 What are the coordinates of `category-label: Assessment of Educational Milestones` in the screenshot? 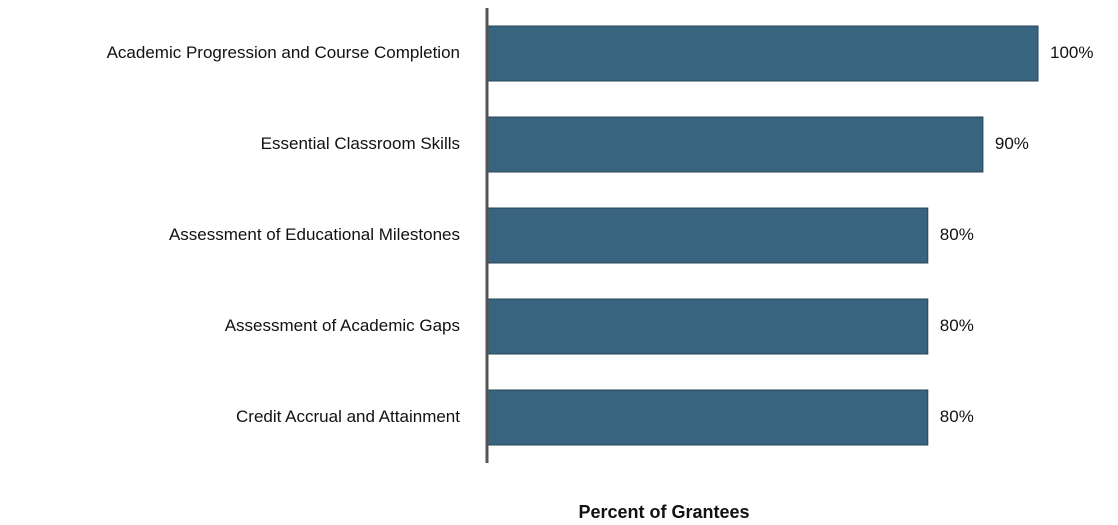 It's located at (314, 234).